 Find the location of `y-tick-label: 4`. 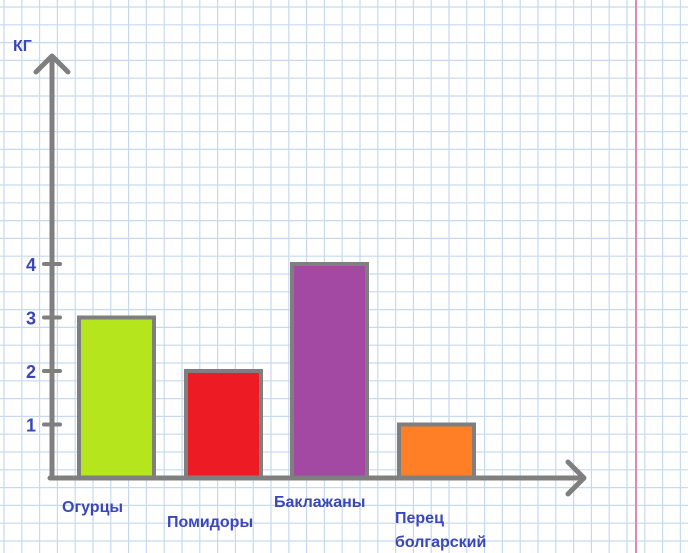

y-tick-label: 4 is located at coordinates (31, 265).